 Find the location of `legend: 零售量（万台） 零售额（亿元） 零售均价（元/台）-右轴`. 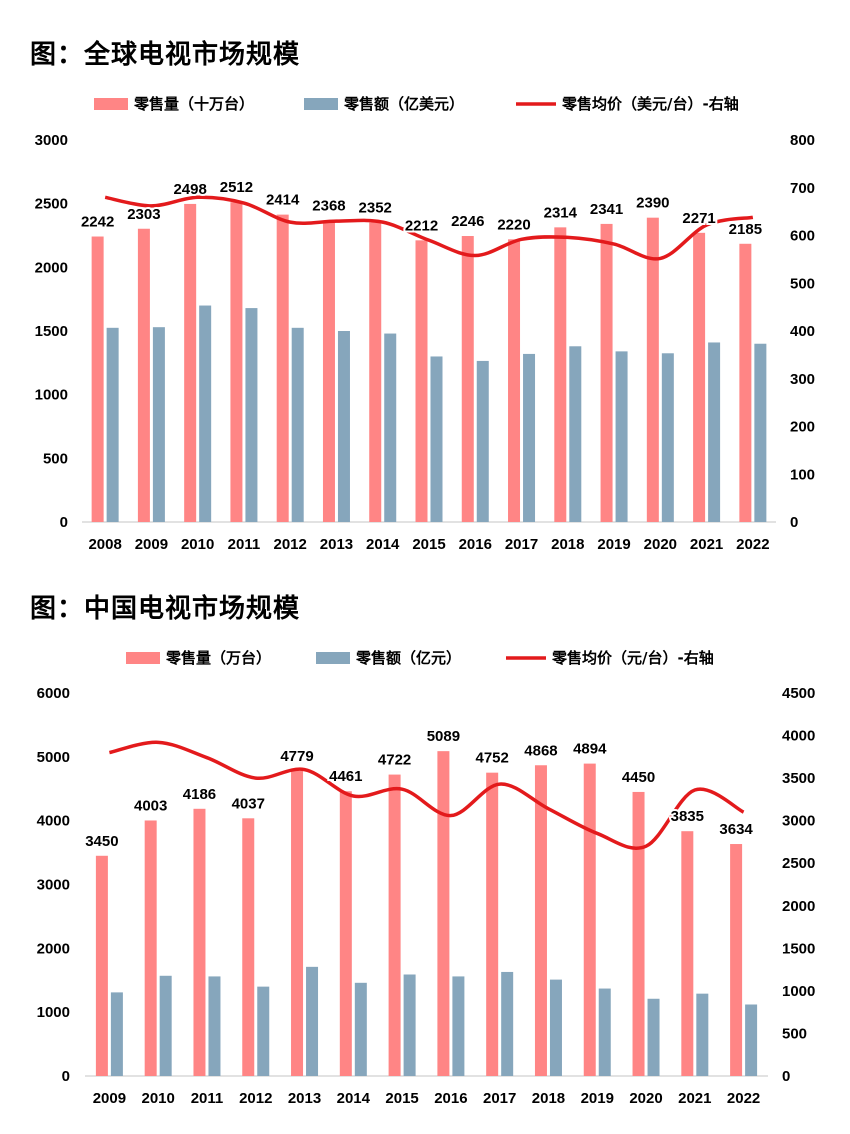

legend: 零售量（万台） 零售额（亿元） 零售均价（元/台）-右轴 is located at coordinates (420, 658).